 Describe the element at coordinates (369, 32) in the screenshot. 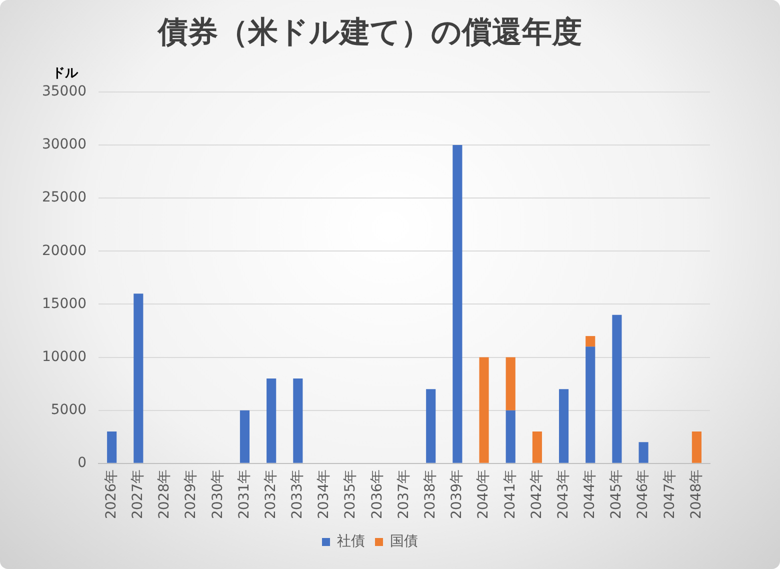

I see `chart-title: 債券（米ドル建て）の償還年度` at that location.